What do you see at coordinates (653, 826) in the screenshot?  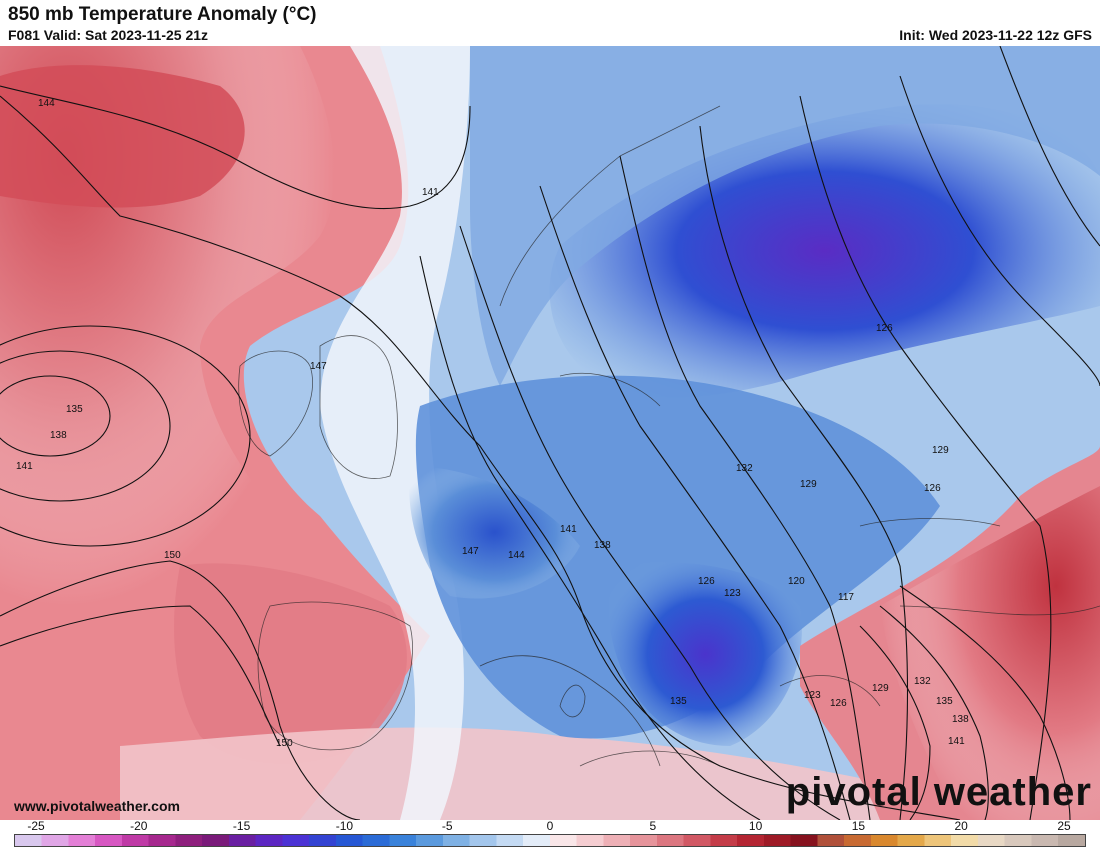 I see `colorbar-tick: 5` at bounding box center [653, 826].